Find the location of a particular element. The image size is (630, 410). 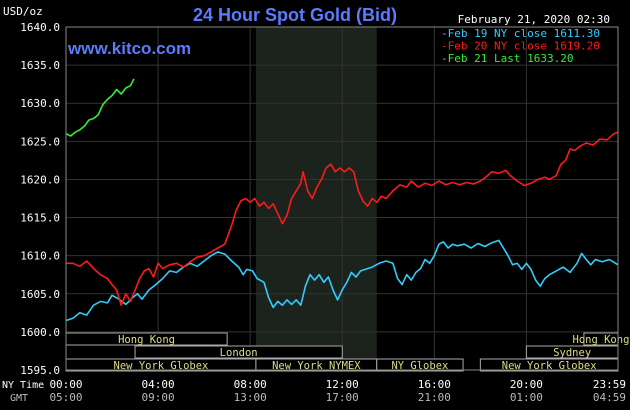

session-label: Sydney is located at coordinates (572, 353).